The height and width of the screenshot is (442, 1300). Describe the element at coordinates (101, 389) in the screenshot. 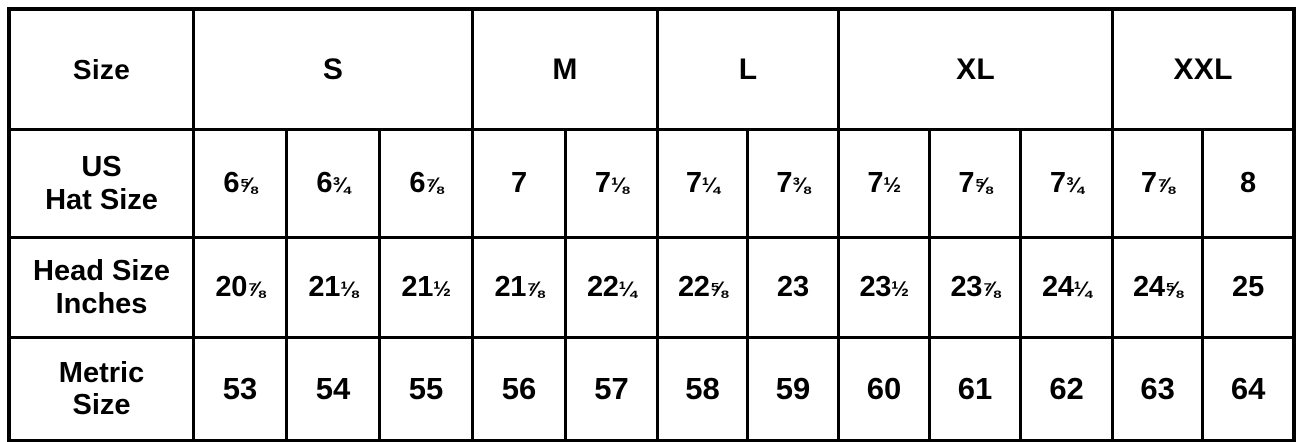

I see `row-label-metric-size: Metric Size` at that location.